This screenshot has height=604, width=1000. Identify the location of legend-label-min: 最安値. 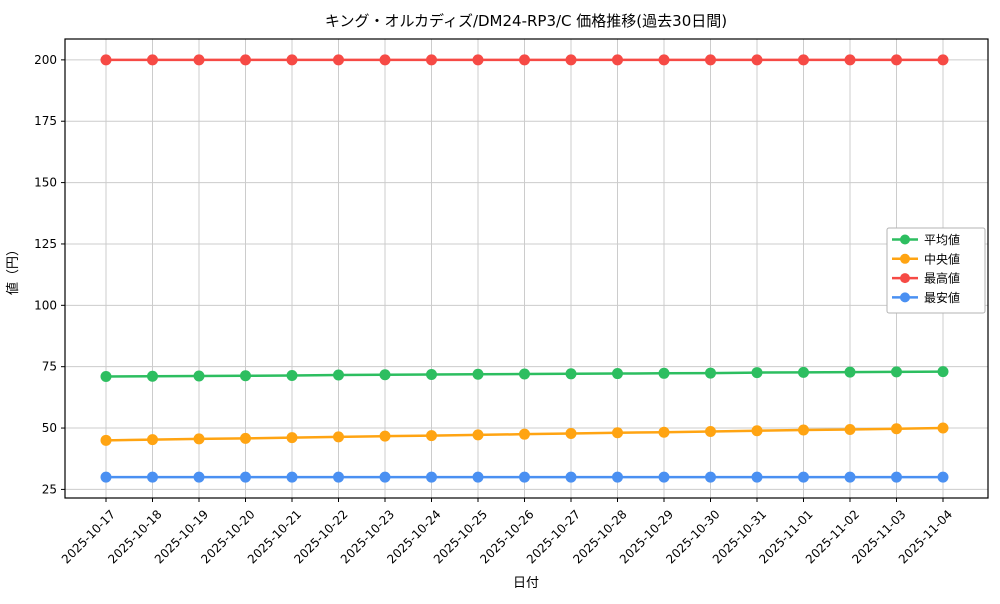
(942, 297).